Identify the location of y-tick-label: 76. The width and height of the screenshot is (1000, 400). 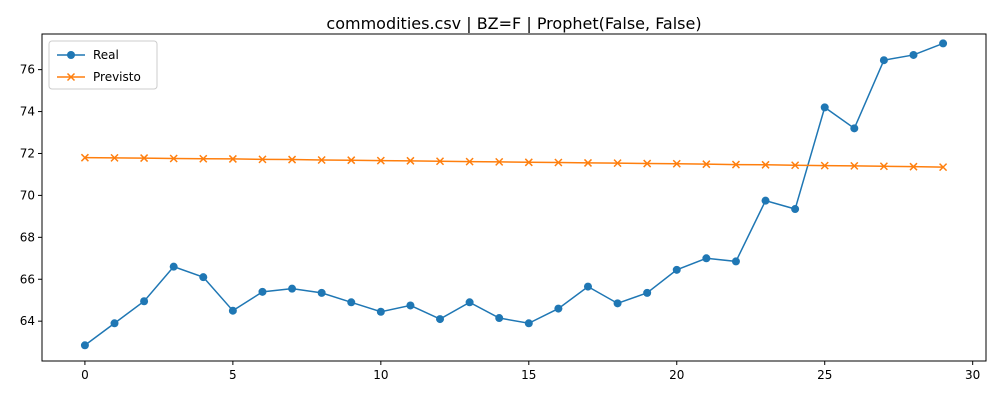
(27, 70).